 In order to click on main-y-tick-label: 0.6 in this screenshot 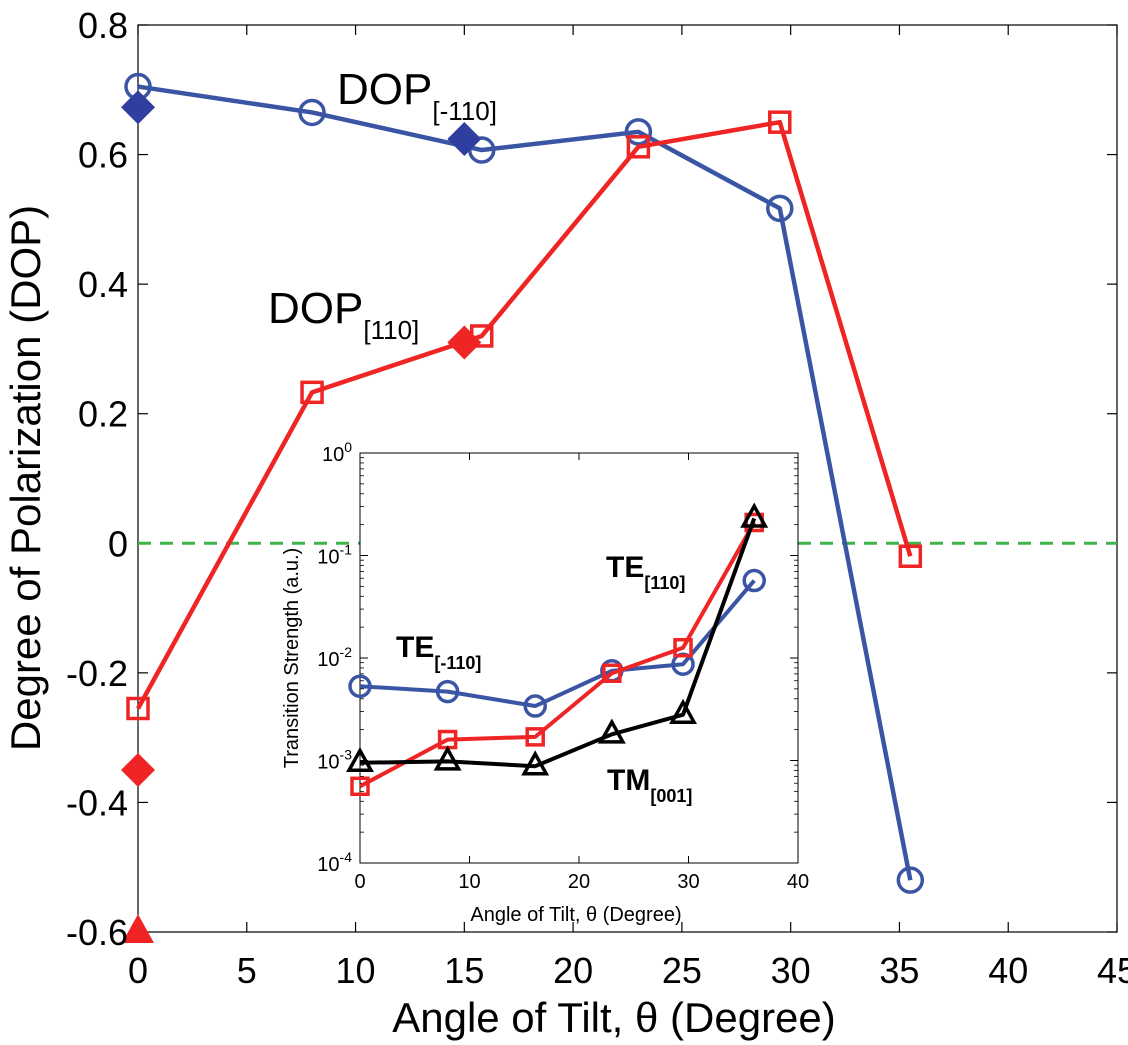, I will do `click(103, 155)`.